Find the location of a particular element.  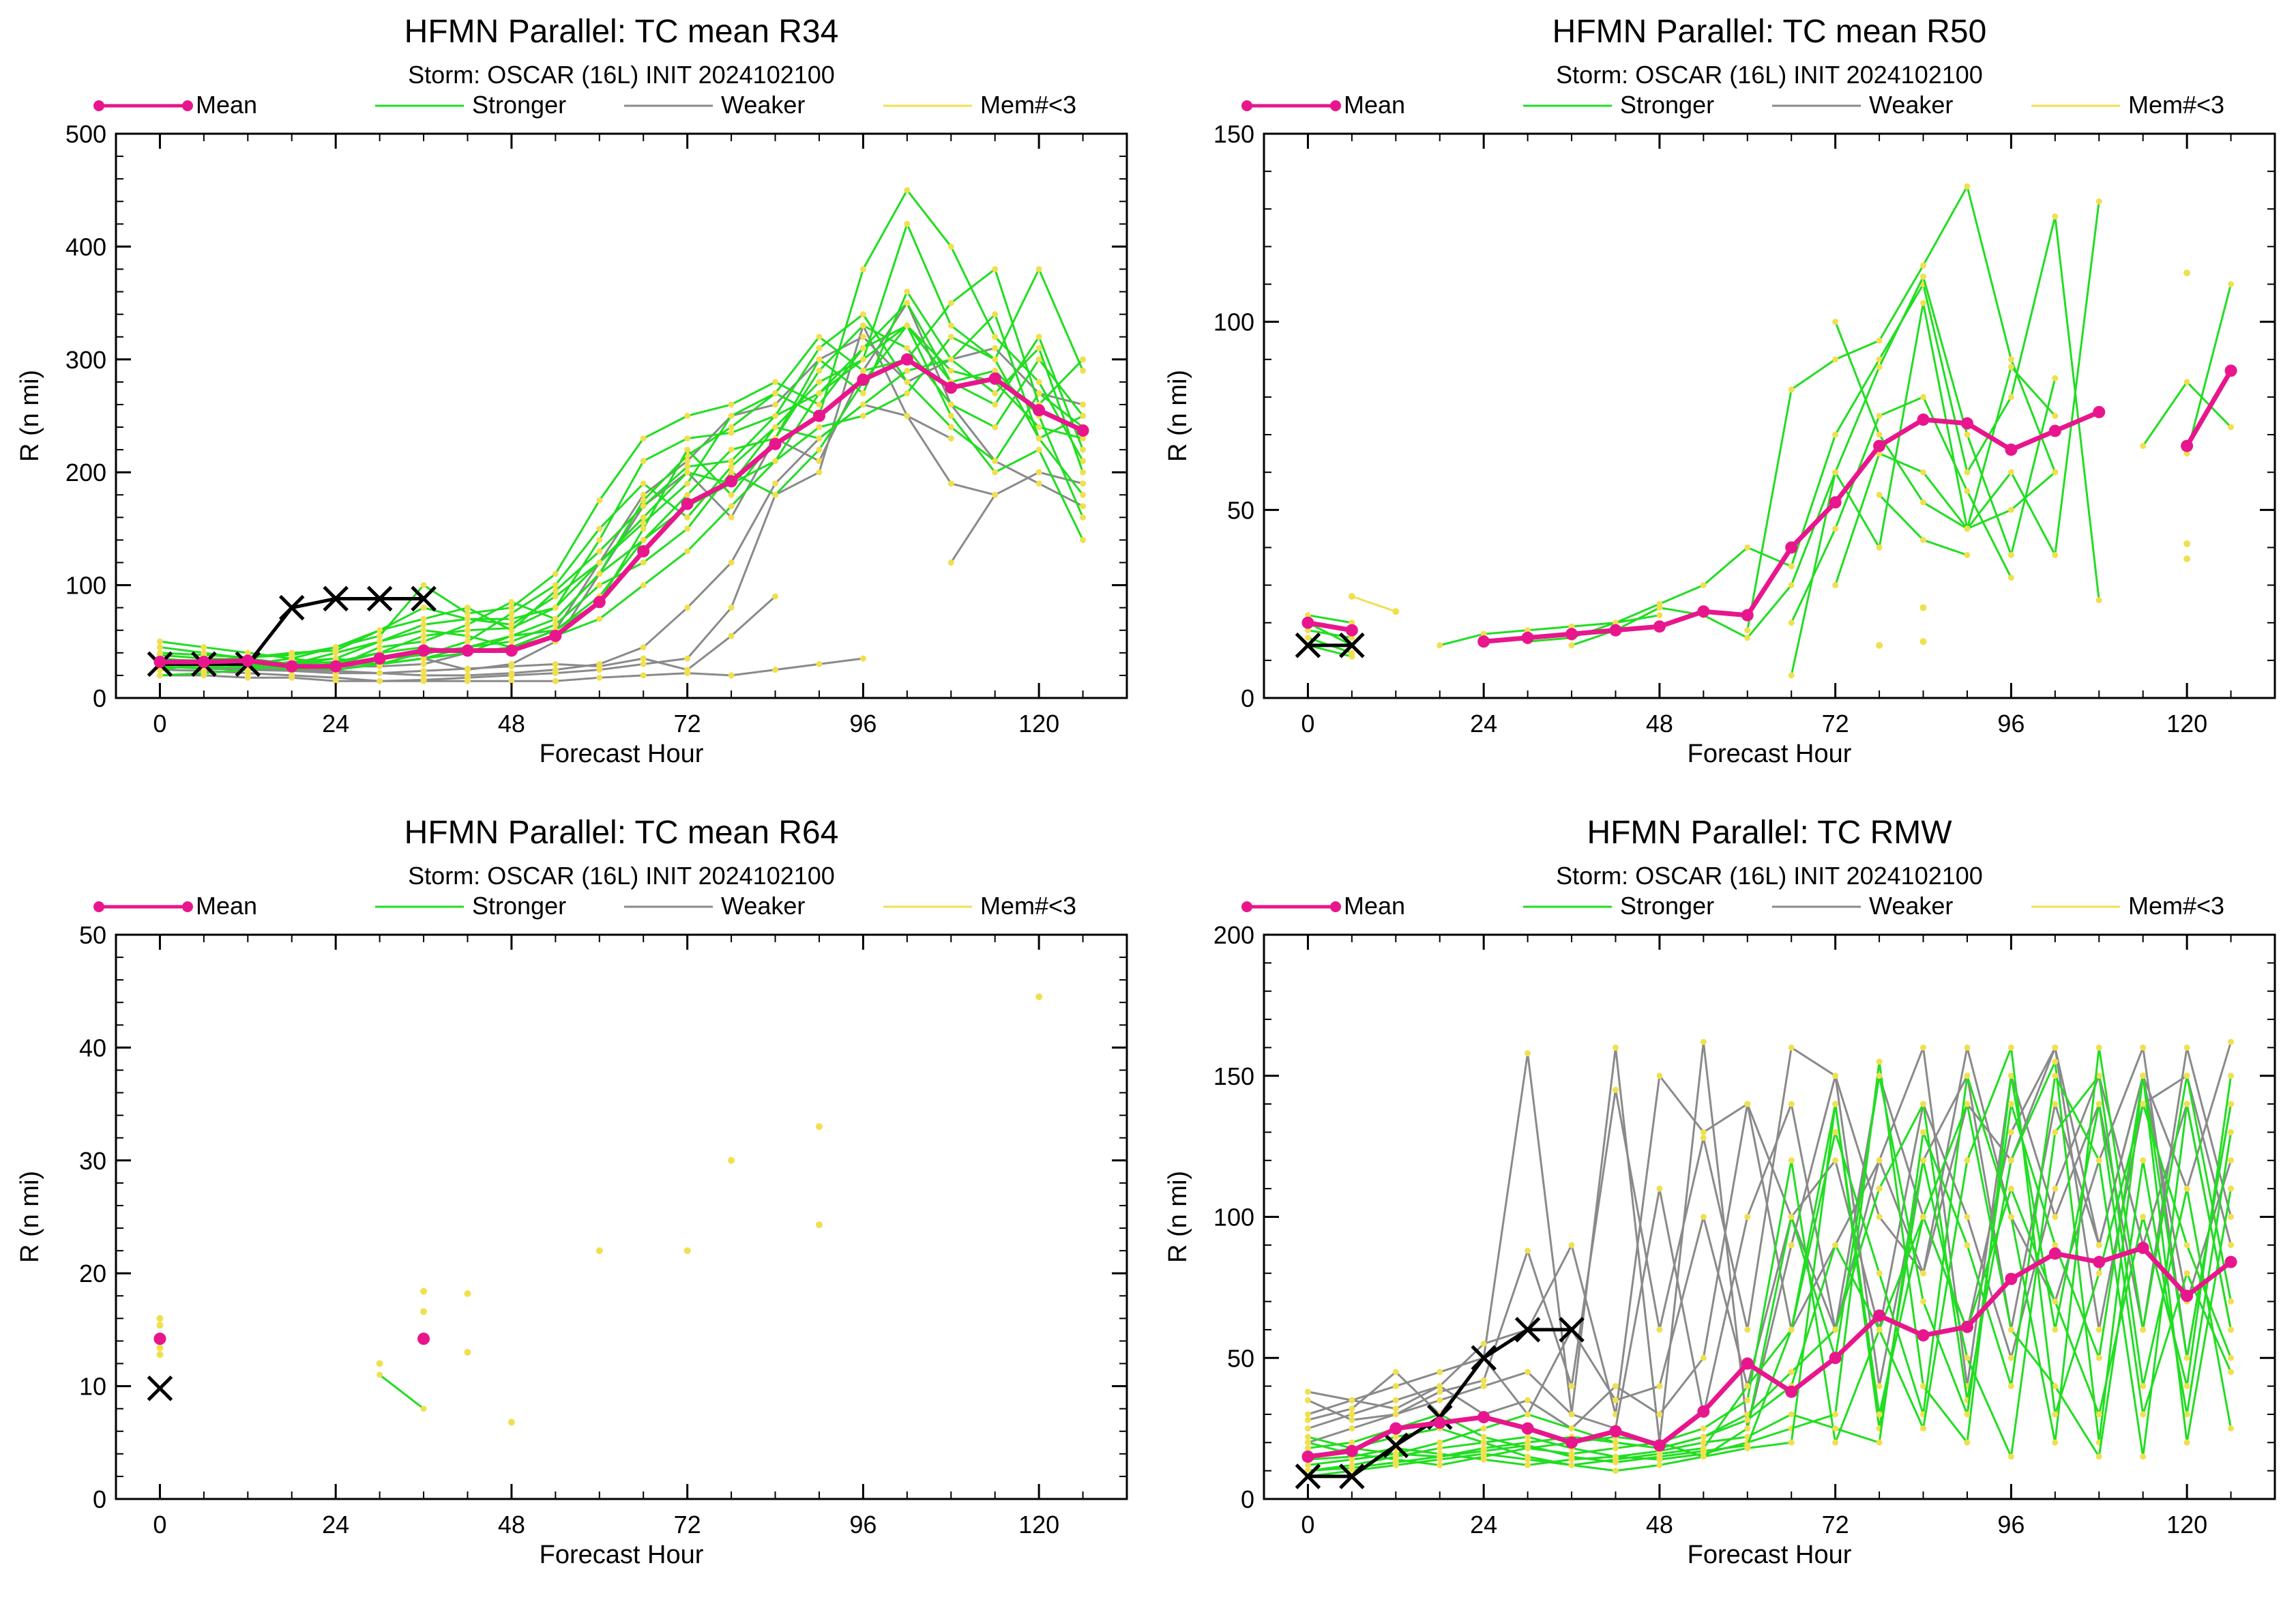

legend-item-weaker: Weaker is located at coordinates (715, 105).